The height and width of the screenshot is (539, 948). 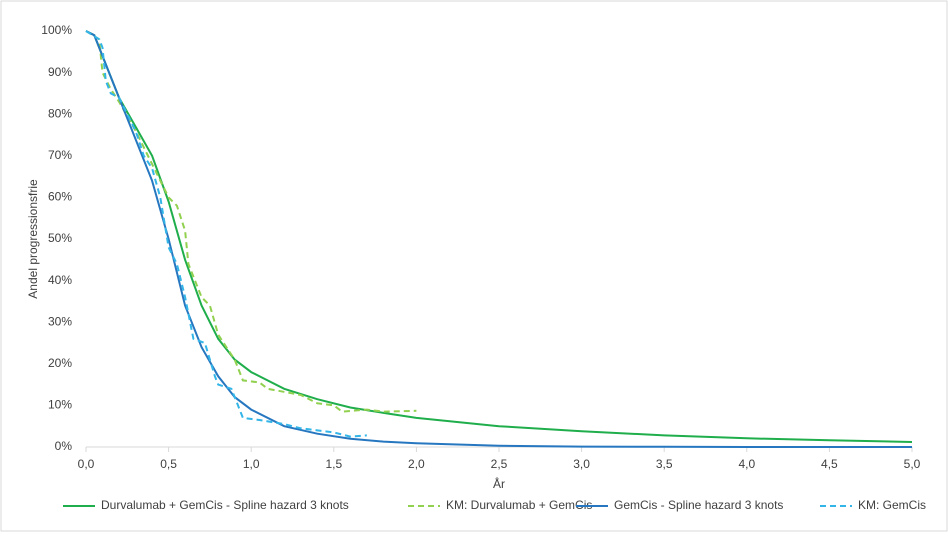 I want to click on x-tick-label: 5,0, so click(x=912, y=464).